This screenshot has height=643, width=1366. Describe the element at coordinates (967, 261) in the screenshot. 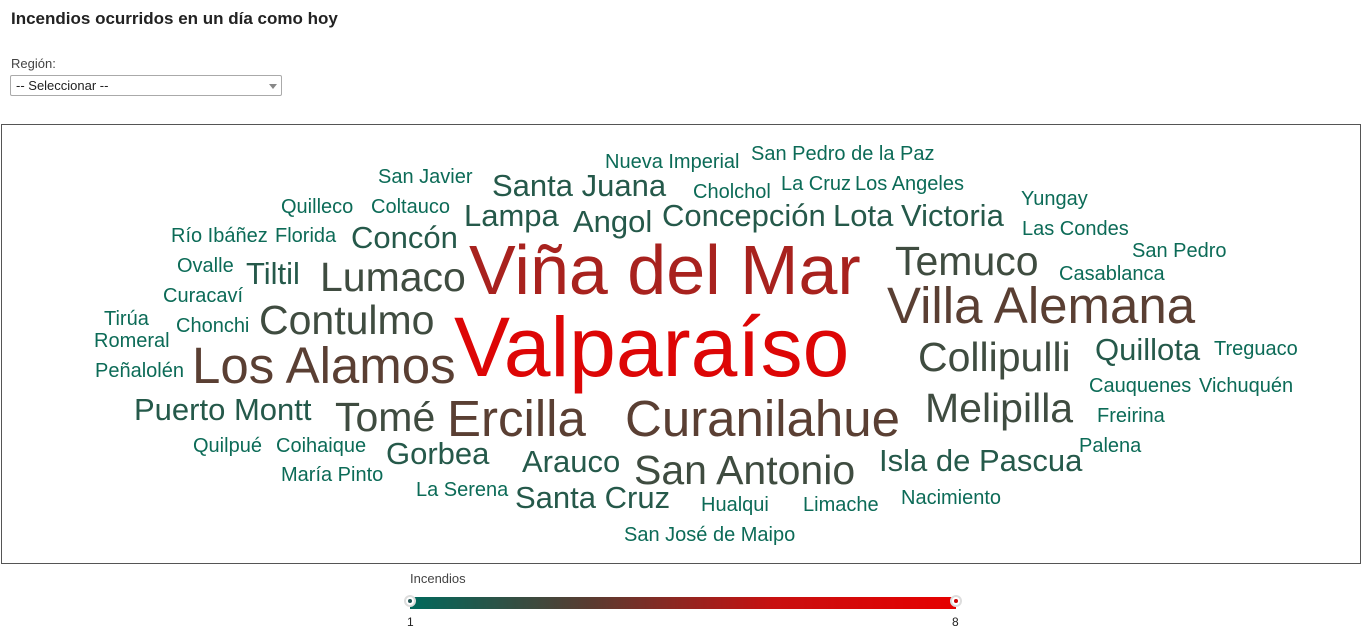

I see `word-temuco: Temuco` at that location.